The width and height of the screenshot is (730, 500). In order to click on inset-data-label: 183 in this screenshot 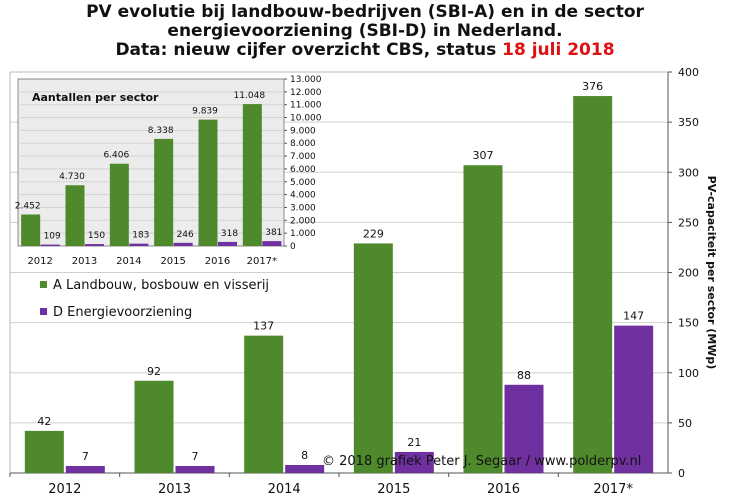, I will do `click(140, 236)`.